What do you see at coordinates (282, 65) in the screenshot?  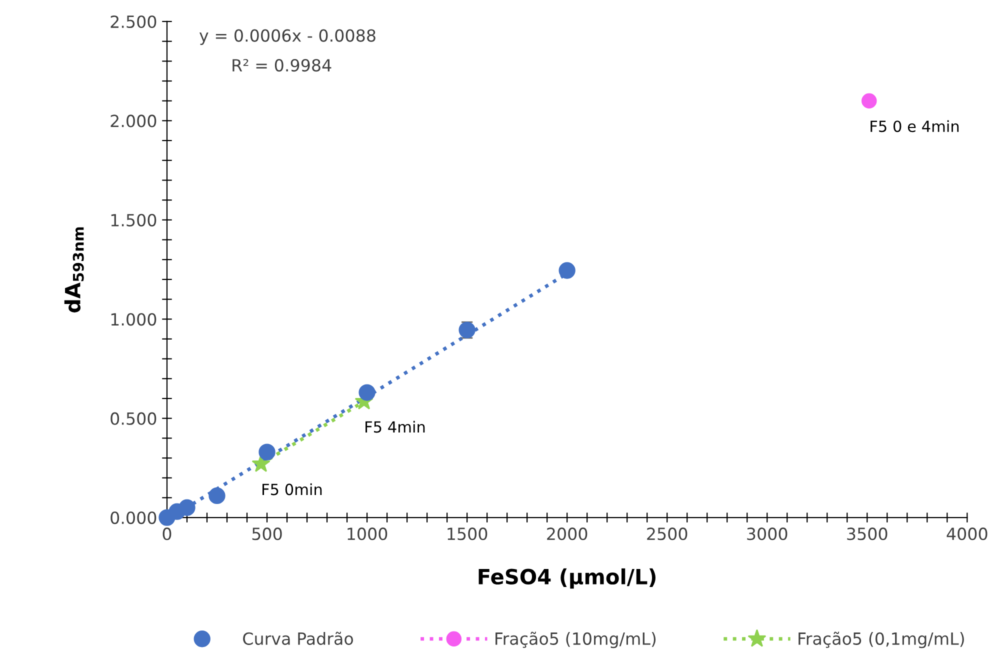 I see `annotation: R² = 0.9984` at bounding box center [282, 65].